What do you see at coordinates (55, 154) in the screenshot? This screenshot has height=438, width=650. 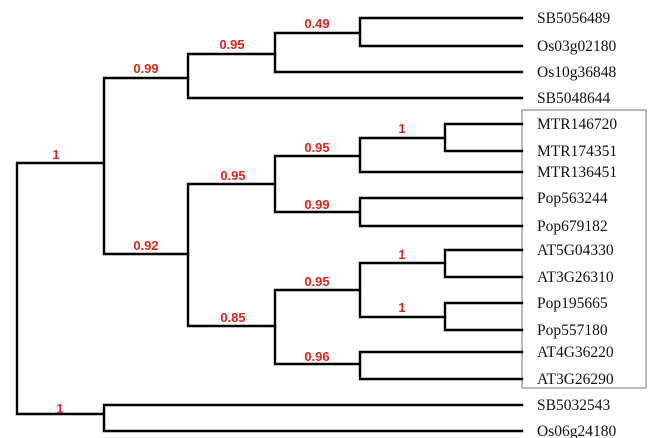 I see `support-root: 1` at bounding box center [55, 154].